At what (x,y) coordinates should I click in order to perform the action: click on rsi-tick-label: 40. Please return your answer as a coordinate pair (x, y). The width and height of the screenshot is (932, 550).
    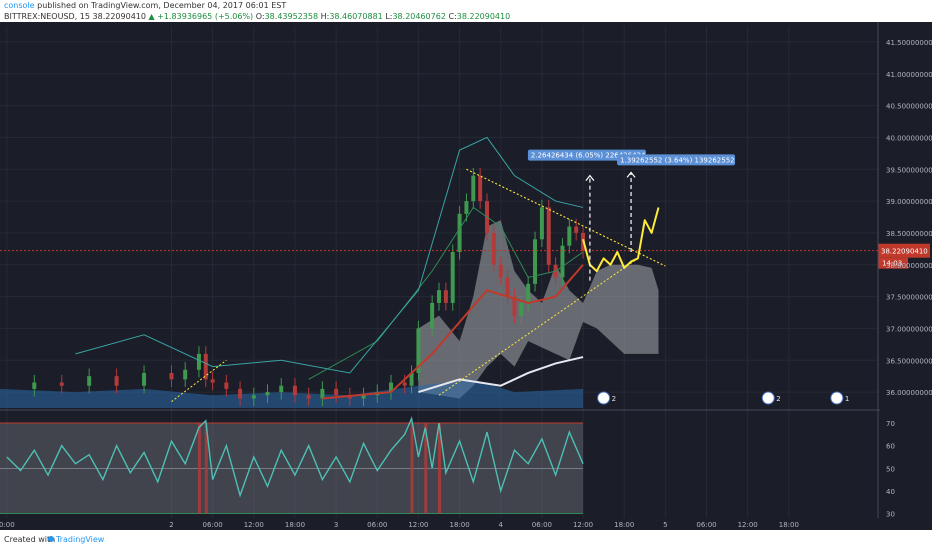
    Looking at the image, I should click on (890, 492).